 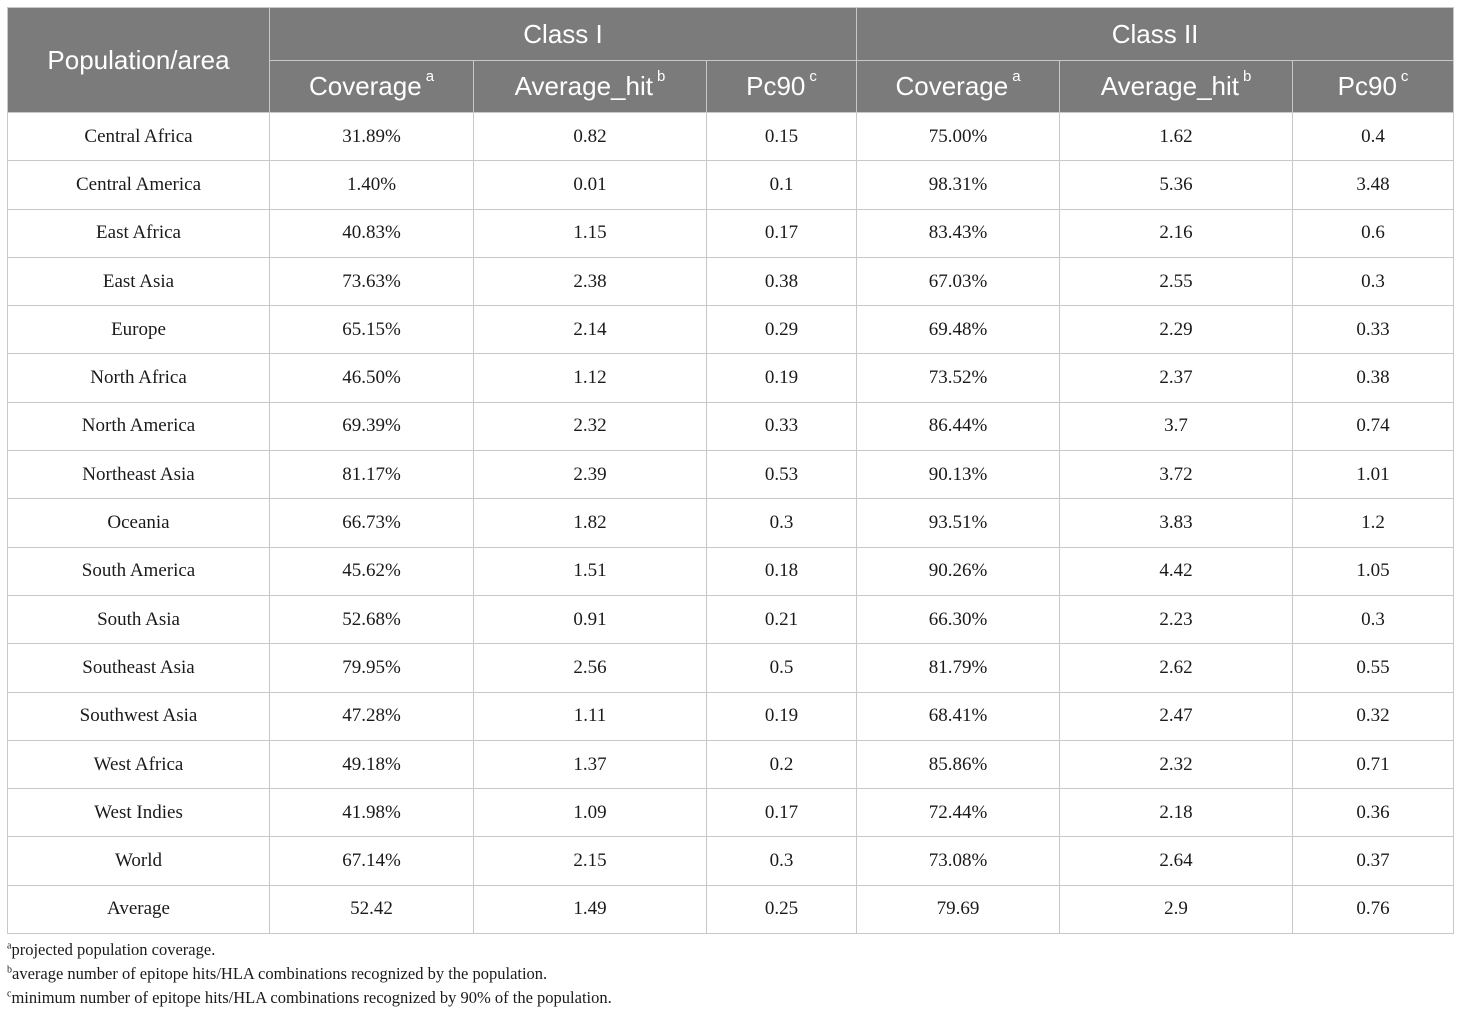 I want to click on population-area-header: Population/area, so click(x=138, y=60).